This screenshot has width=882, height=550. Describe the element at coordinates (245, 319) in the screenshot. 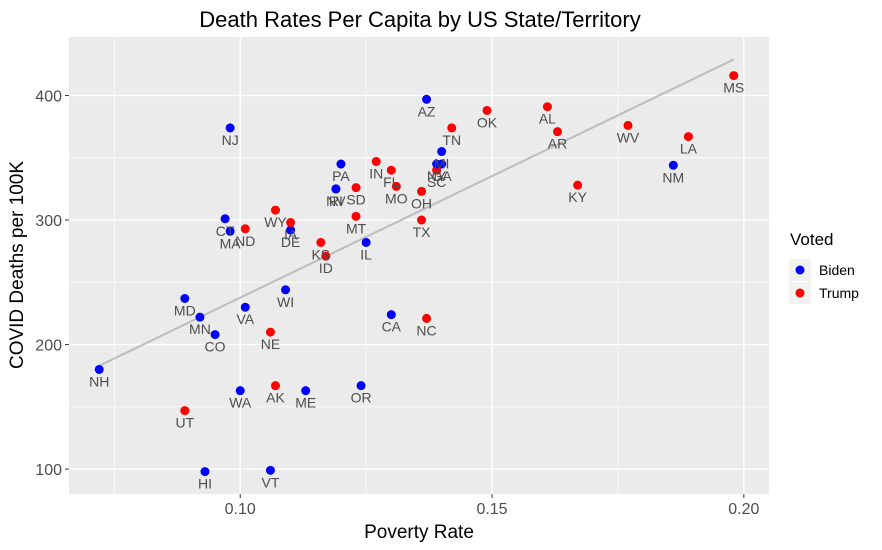

I see `point-label: VA` at that location.